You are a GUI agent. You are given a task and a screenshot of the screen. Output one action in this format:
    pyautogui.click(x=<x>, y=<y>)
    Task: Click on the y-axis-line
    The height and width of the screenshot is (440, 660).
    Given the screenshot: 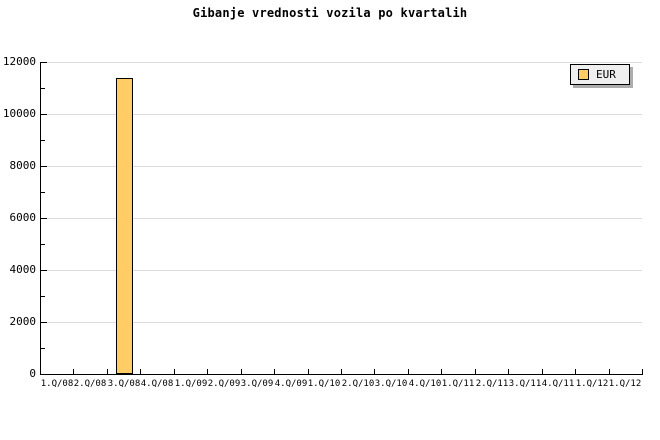 What is the action you would take?
    pyautogui.click(x=40, y=218)
    